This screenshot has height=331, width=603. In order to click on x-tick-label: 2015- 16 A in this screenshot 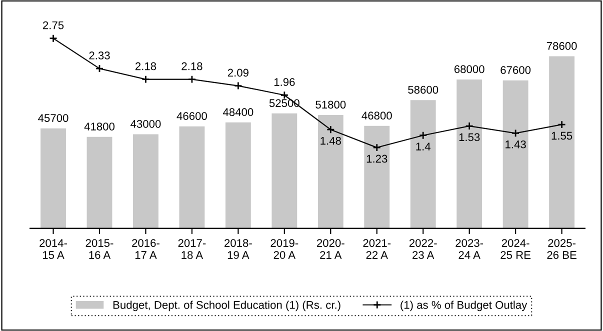, I will do `click(100, 249)`.